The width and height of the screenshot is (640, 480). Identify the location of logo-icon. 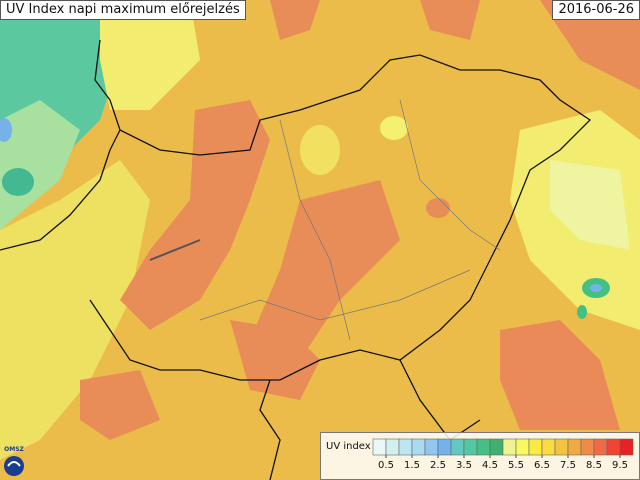
(14, 466).